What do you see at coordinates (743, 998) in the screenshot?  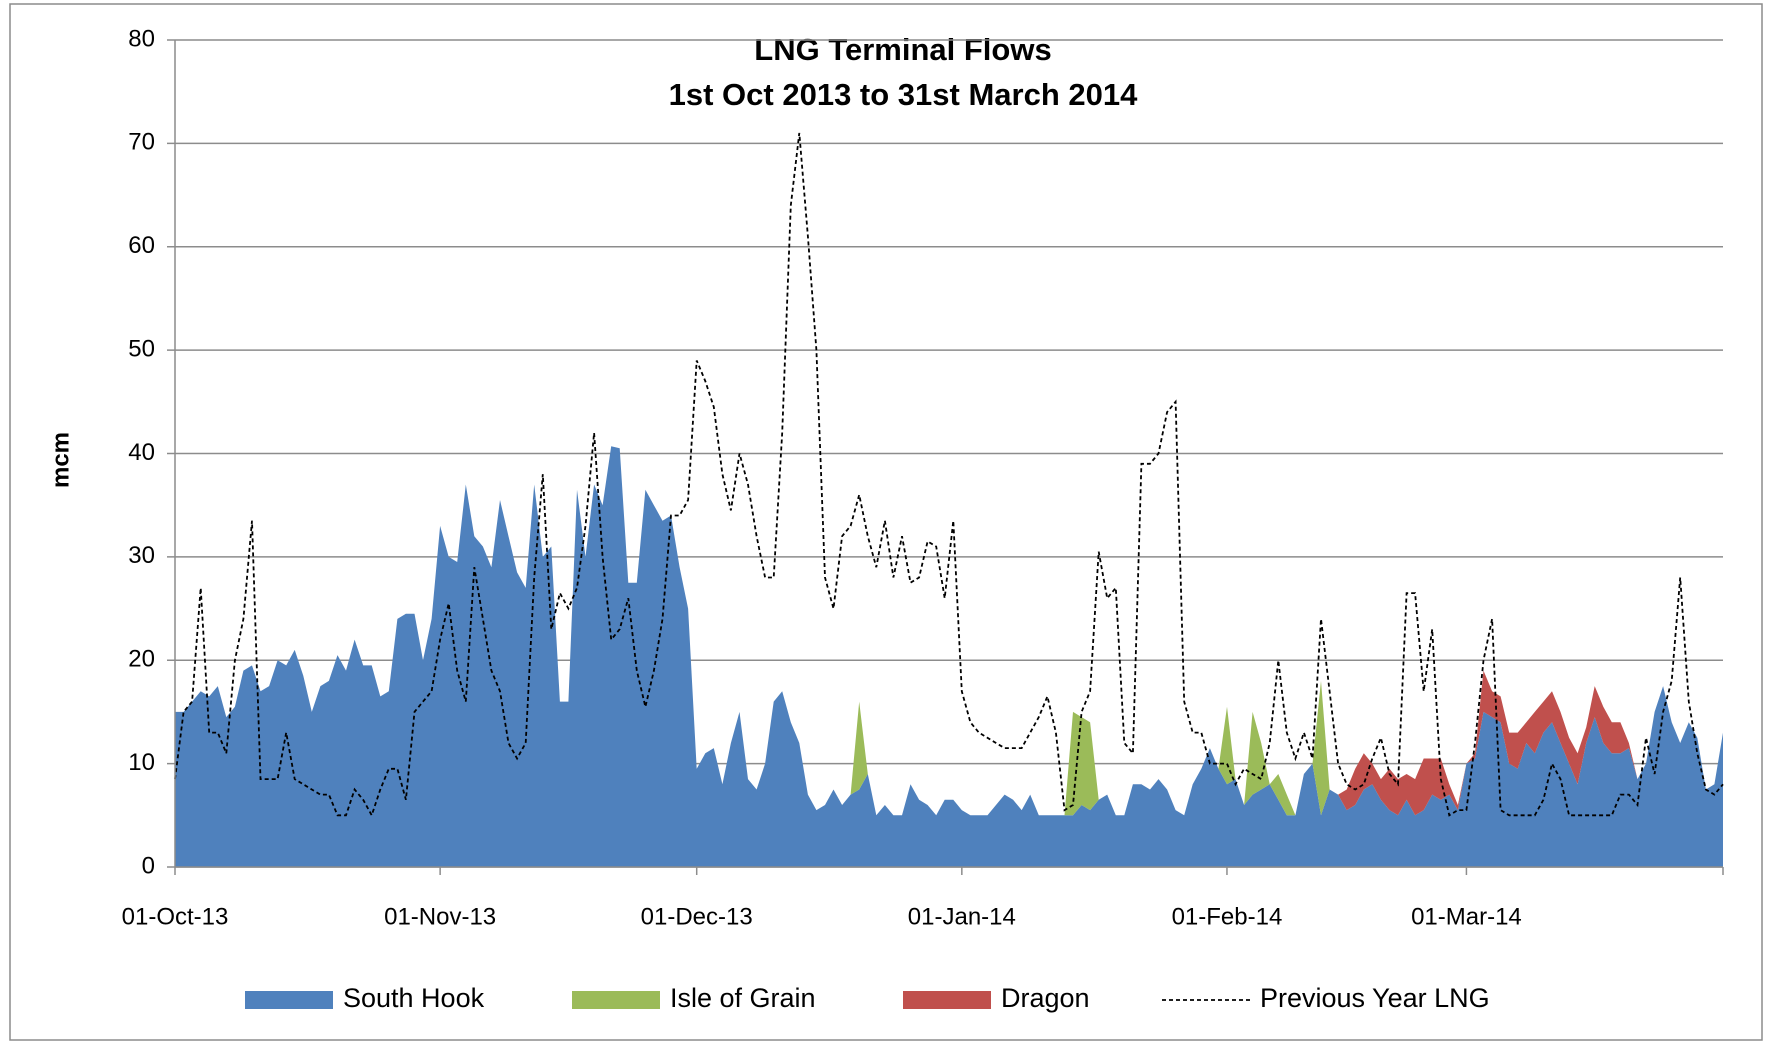 I see `legend-label: Isle of Grain` at bounding box center [743, 998].